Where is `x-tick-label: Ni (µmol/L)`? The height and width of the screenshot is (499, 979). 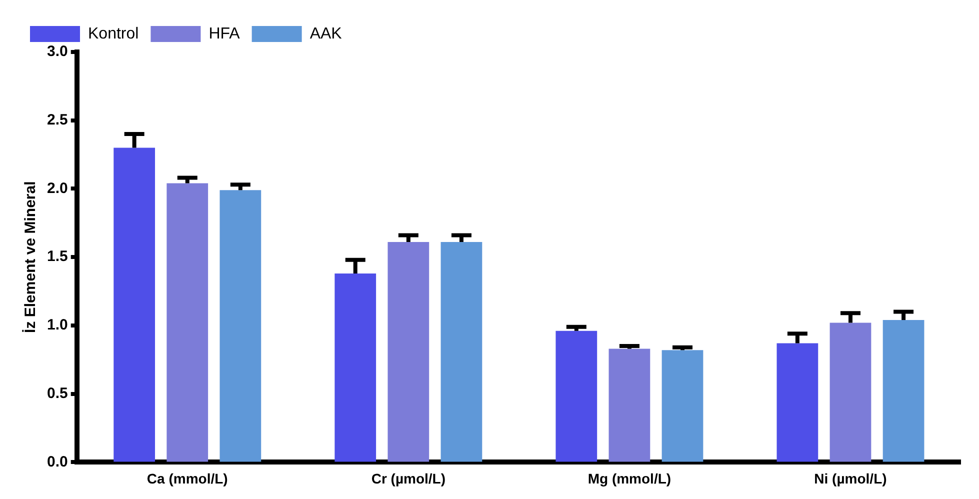 x-tick-label: Ni (µmol/L) is located at coordinates (850, 478).